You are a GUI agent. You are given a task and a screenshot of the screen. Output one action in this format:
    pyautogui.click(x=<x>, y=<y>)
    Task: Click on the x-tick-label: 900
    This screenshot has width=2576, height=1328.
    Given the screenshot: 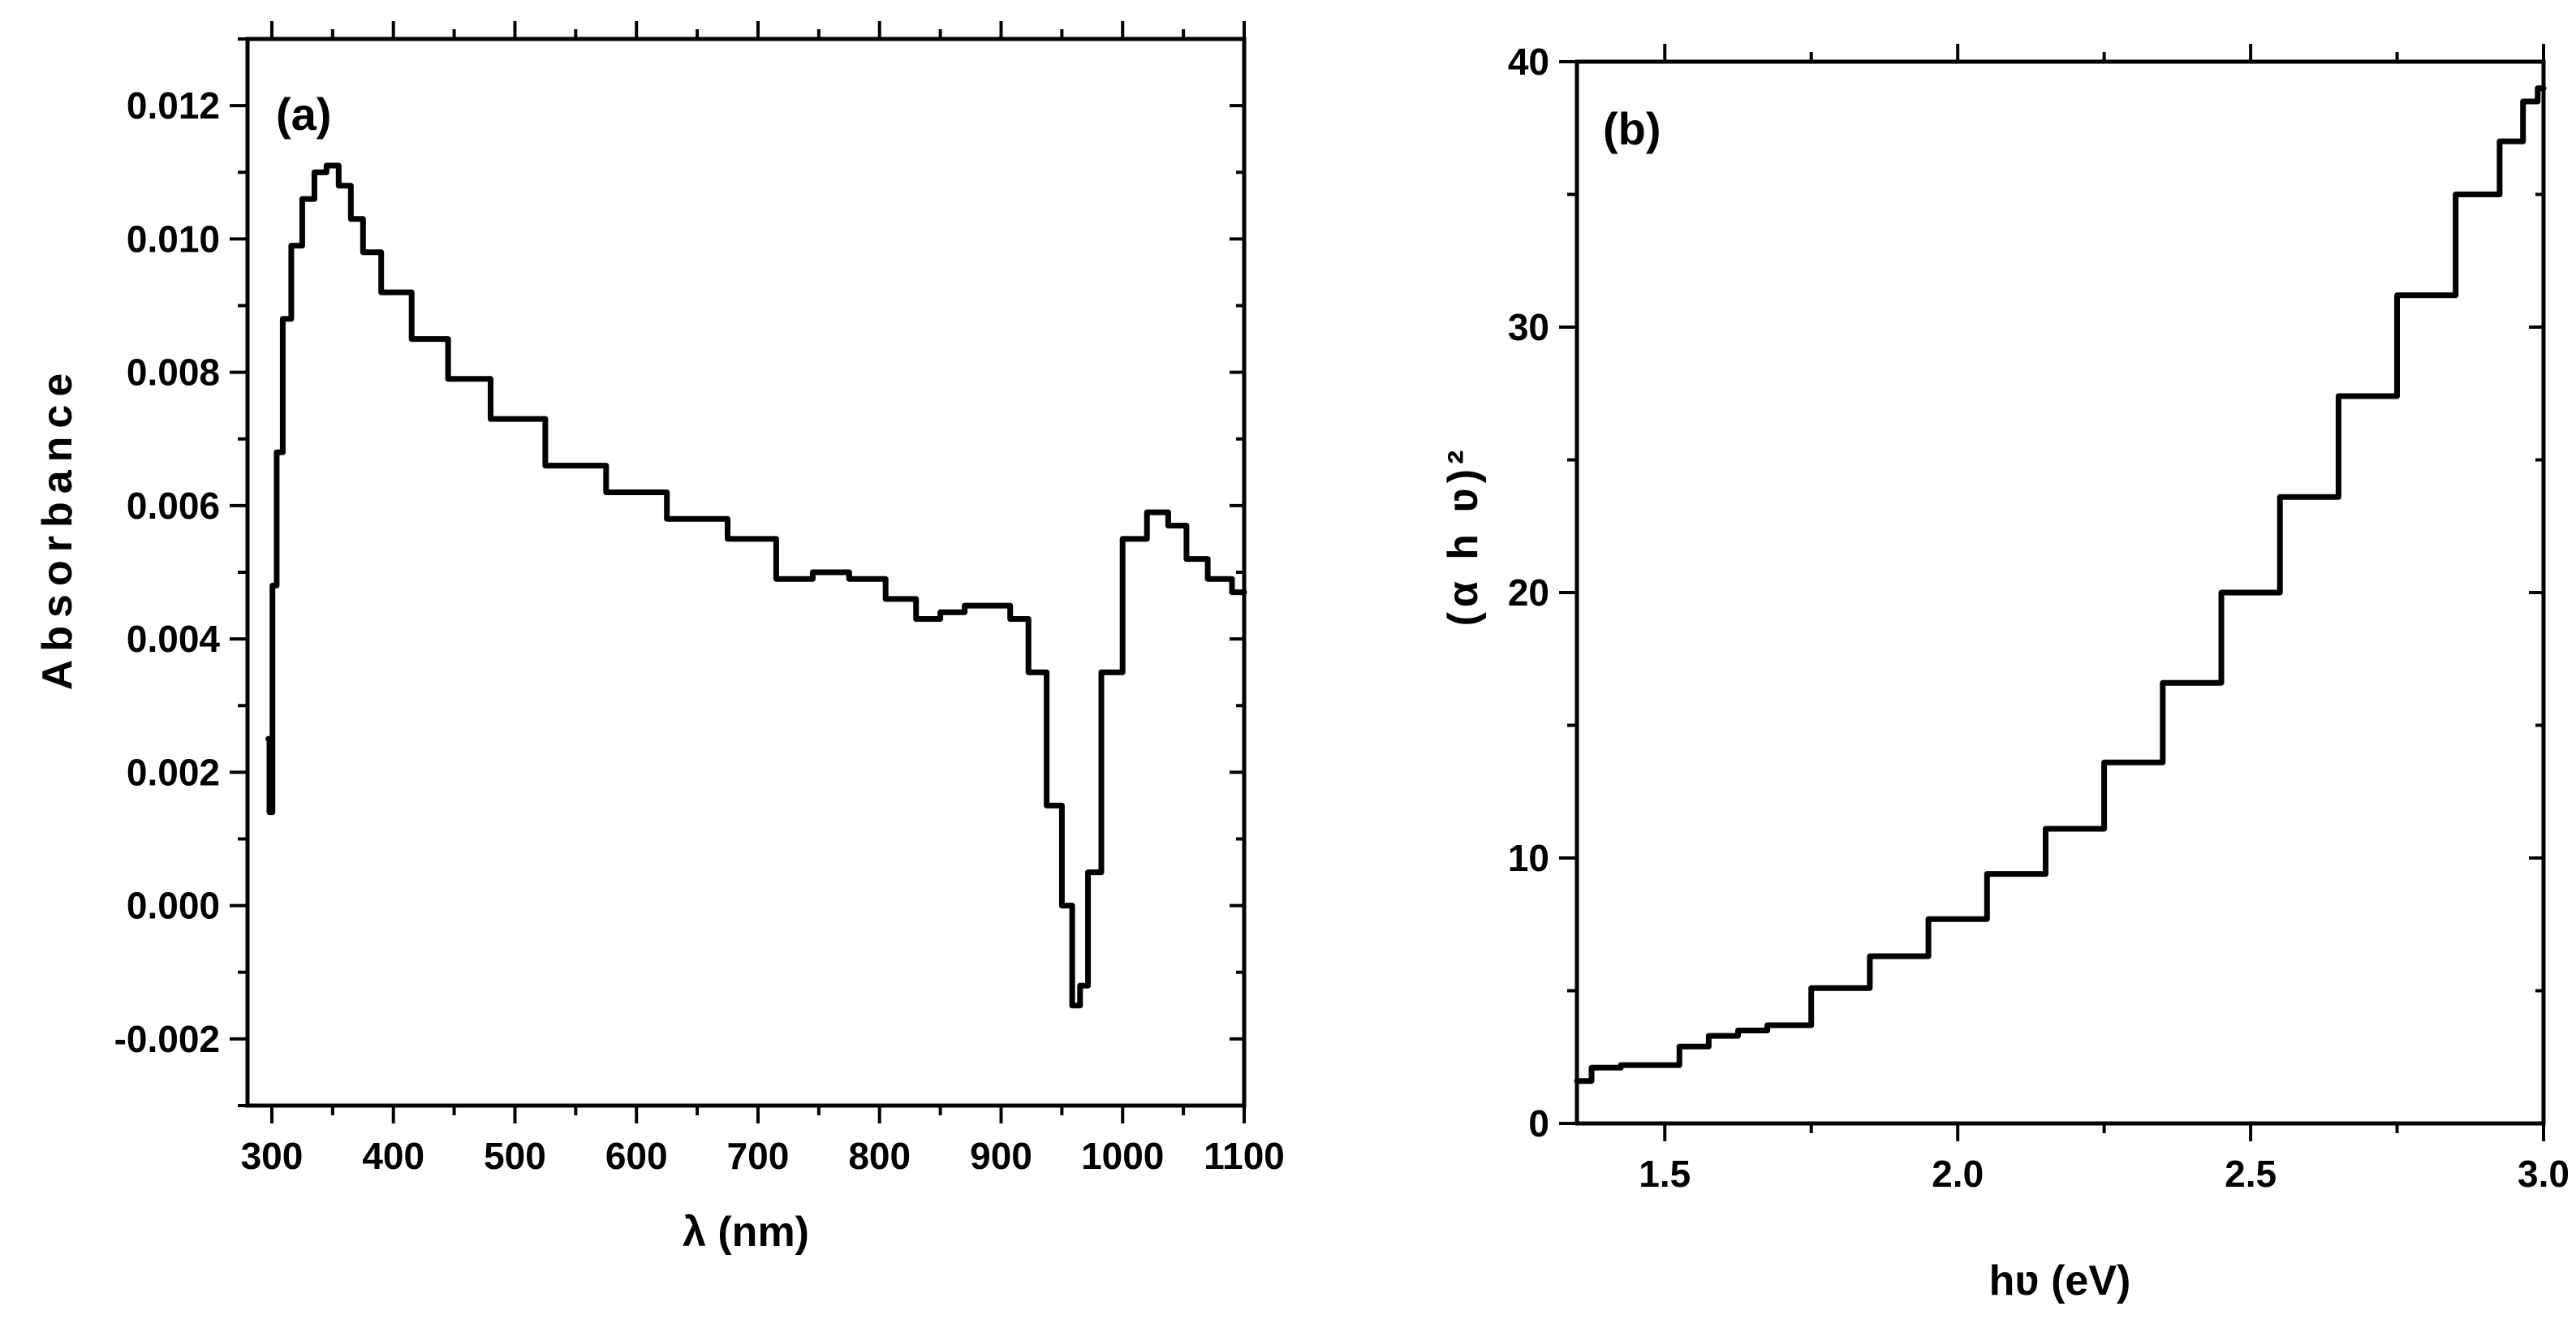 What is the action you would take?
    pyautogui.click(x=1001, y=1156)
    